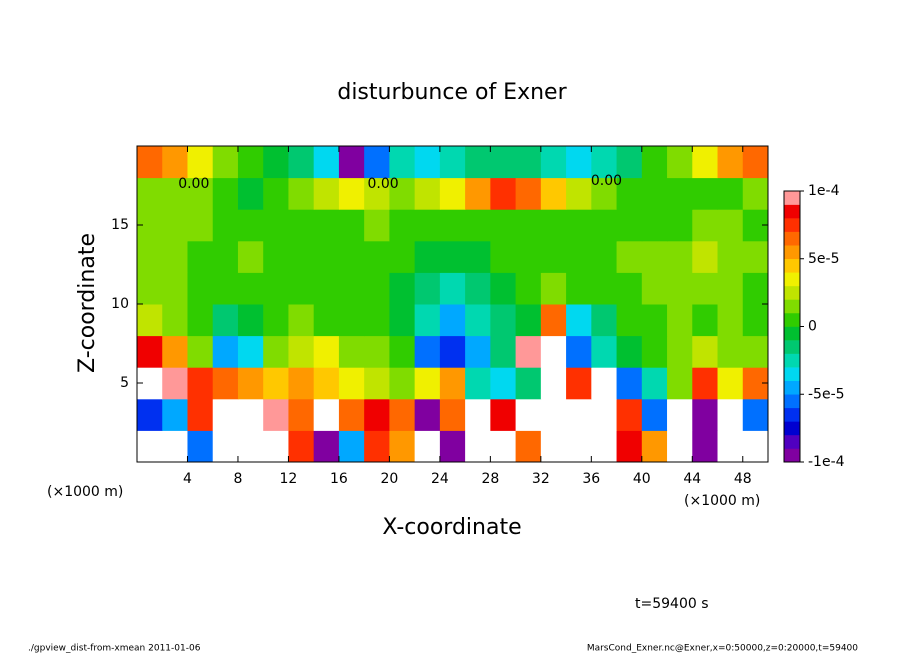 The width and height of the screenshot is (904, 658). I want to click on x-tick-label: 8, so click(237, 479).